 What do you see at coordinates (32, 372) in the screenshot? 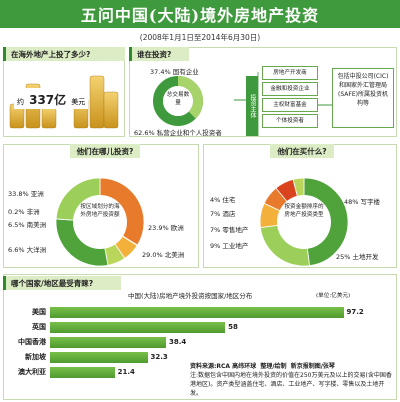
I see `bar-label-4: 澳大利亚` at bounding box center [32, 372].